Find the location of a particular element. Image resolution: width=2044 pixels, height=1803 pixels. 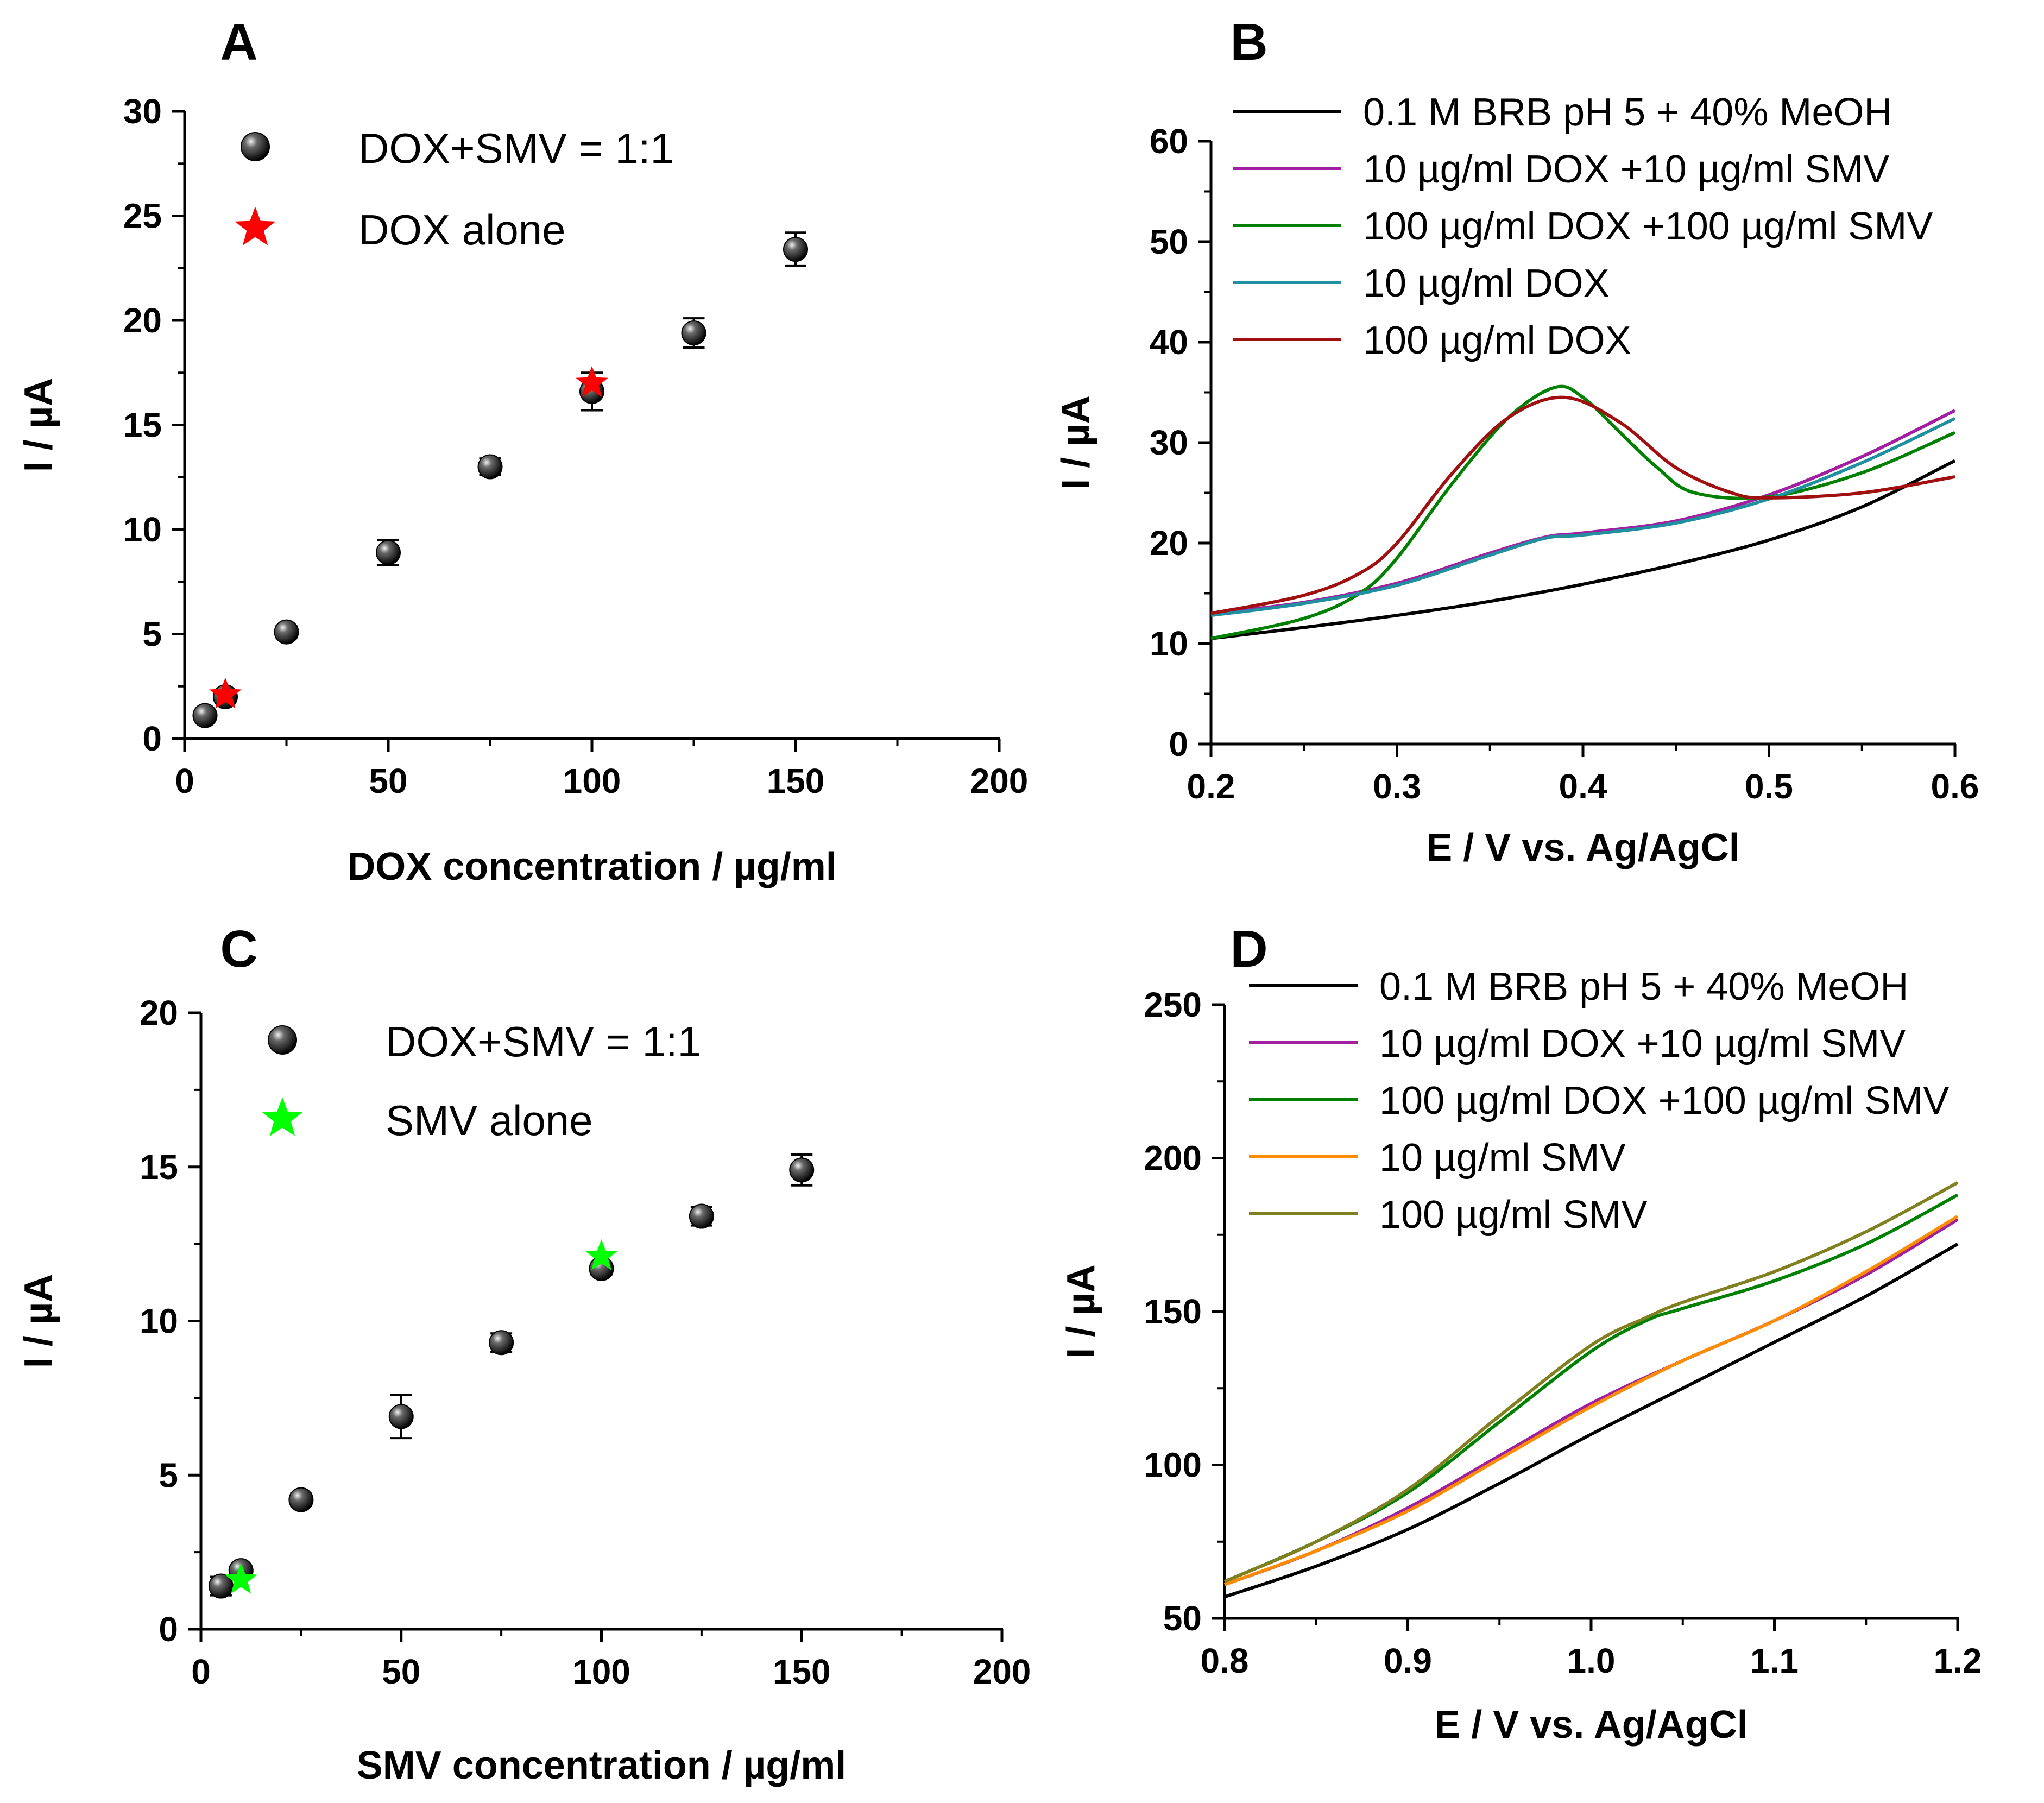

y-tick-label-c: 5 is located at coordinates (169, 1475).